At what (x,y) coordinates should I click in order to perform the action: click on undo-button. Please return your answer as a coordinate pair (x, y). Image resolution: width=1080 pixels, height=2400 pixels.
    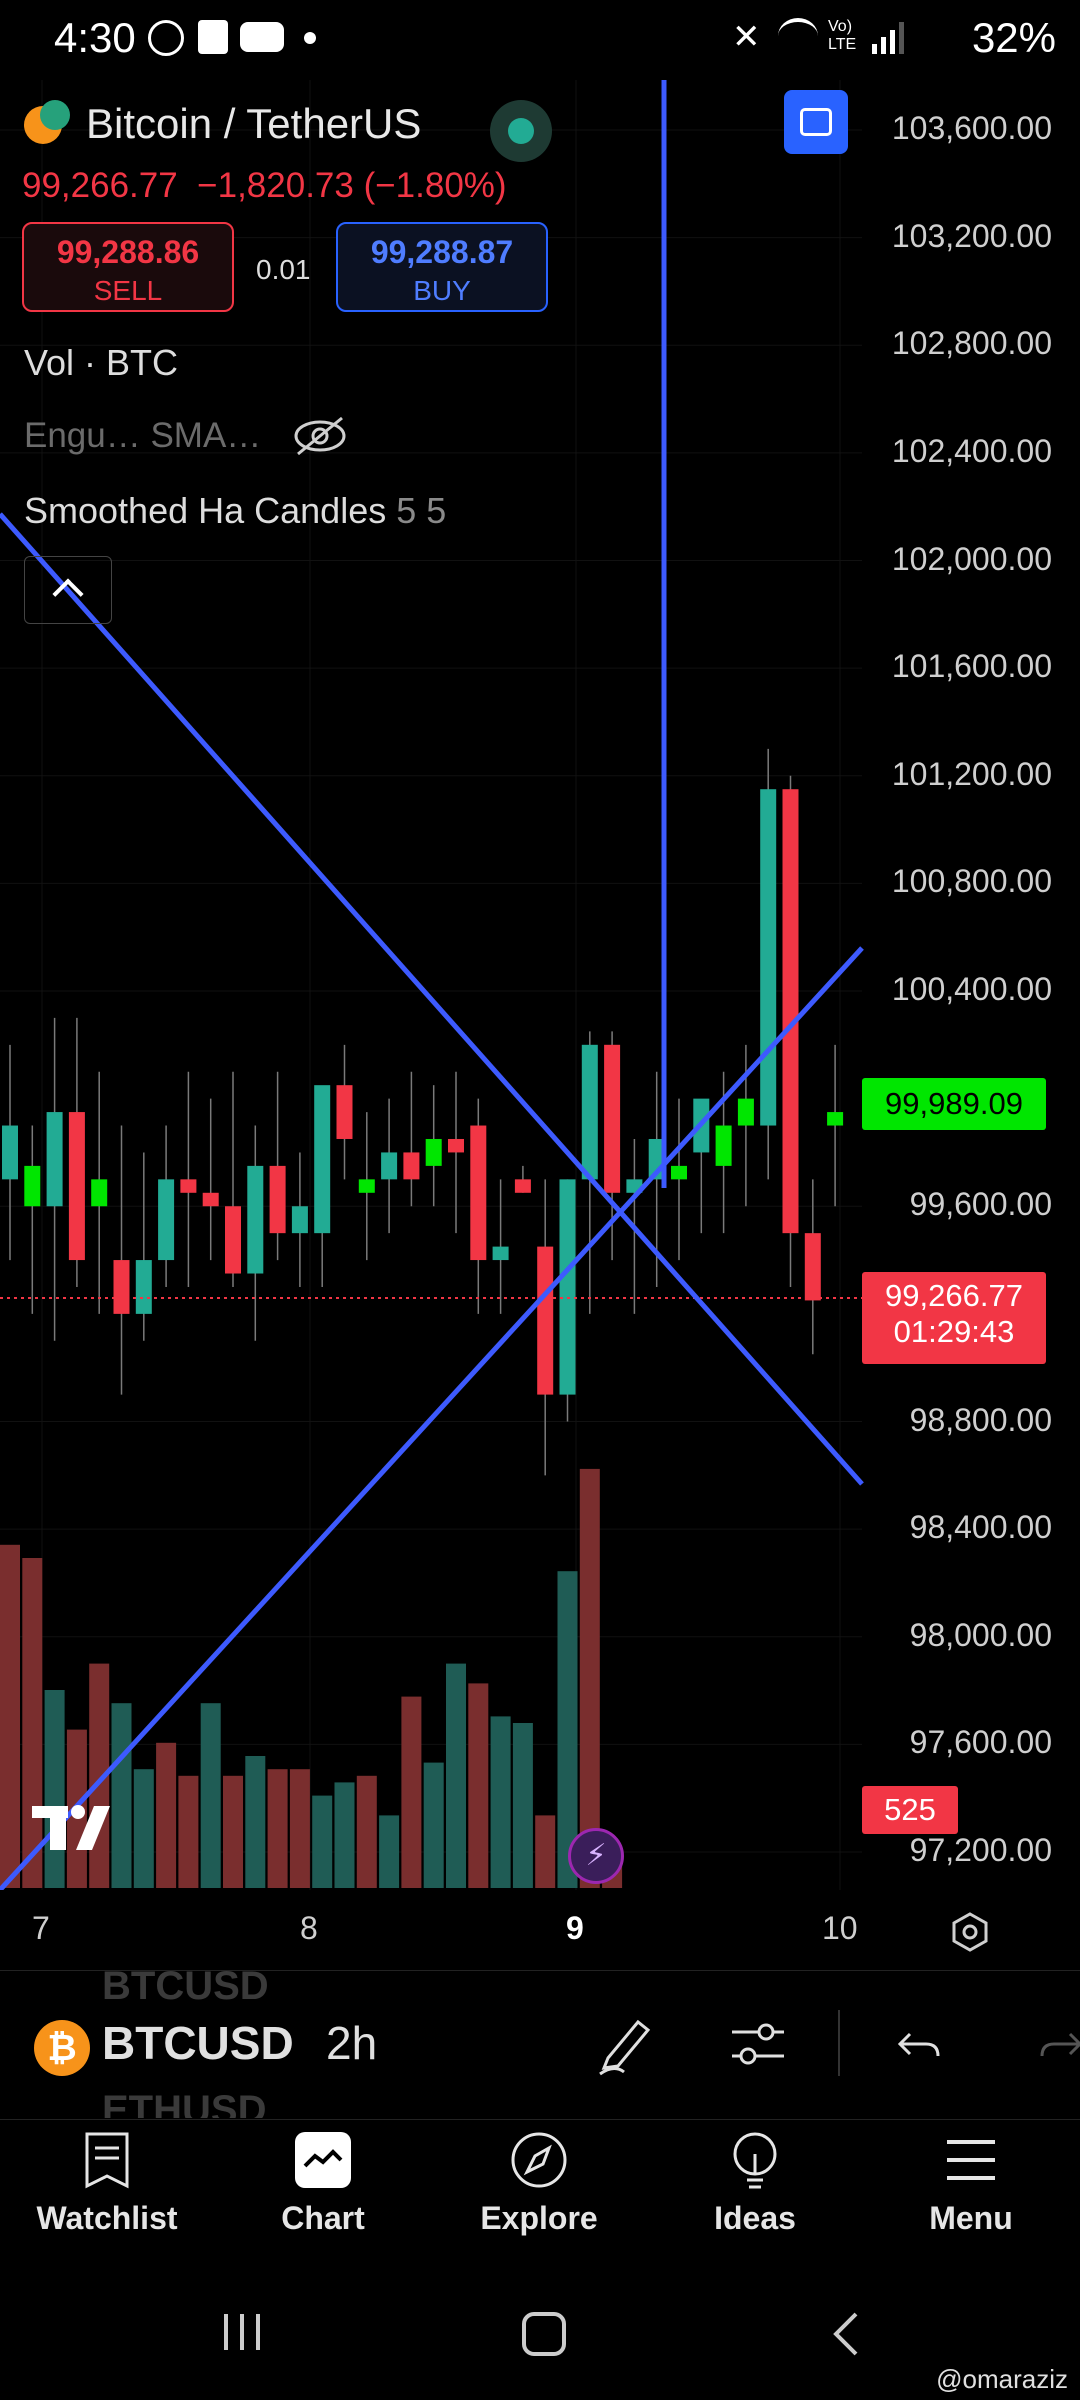
    Looking at the image, I should click on (920, 2044).